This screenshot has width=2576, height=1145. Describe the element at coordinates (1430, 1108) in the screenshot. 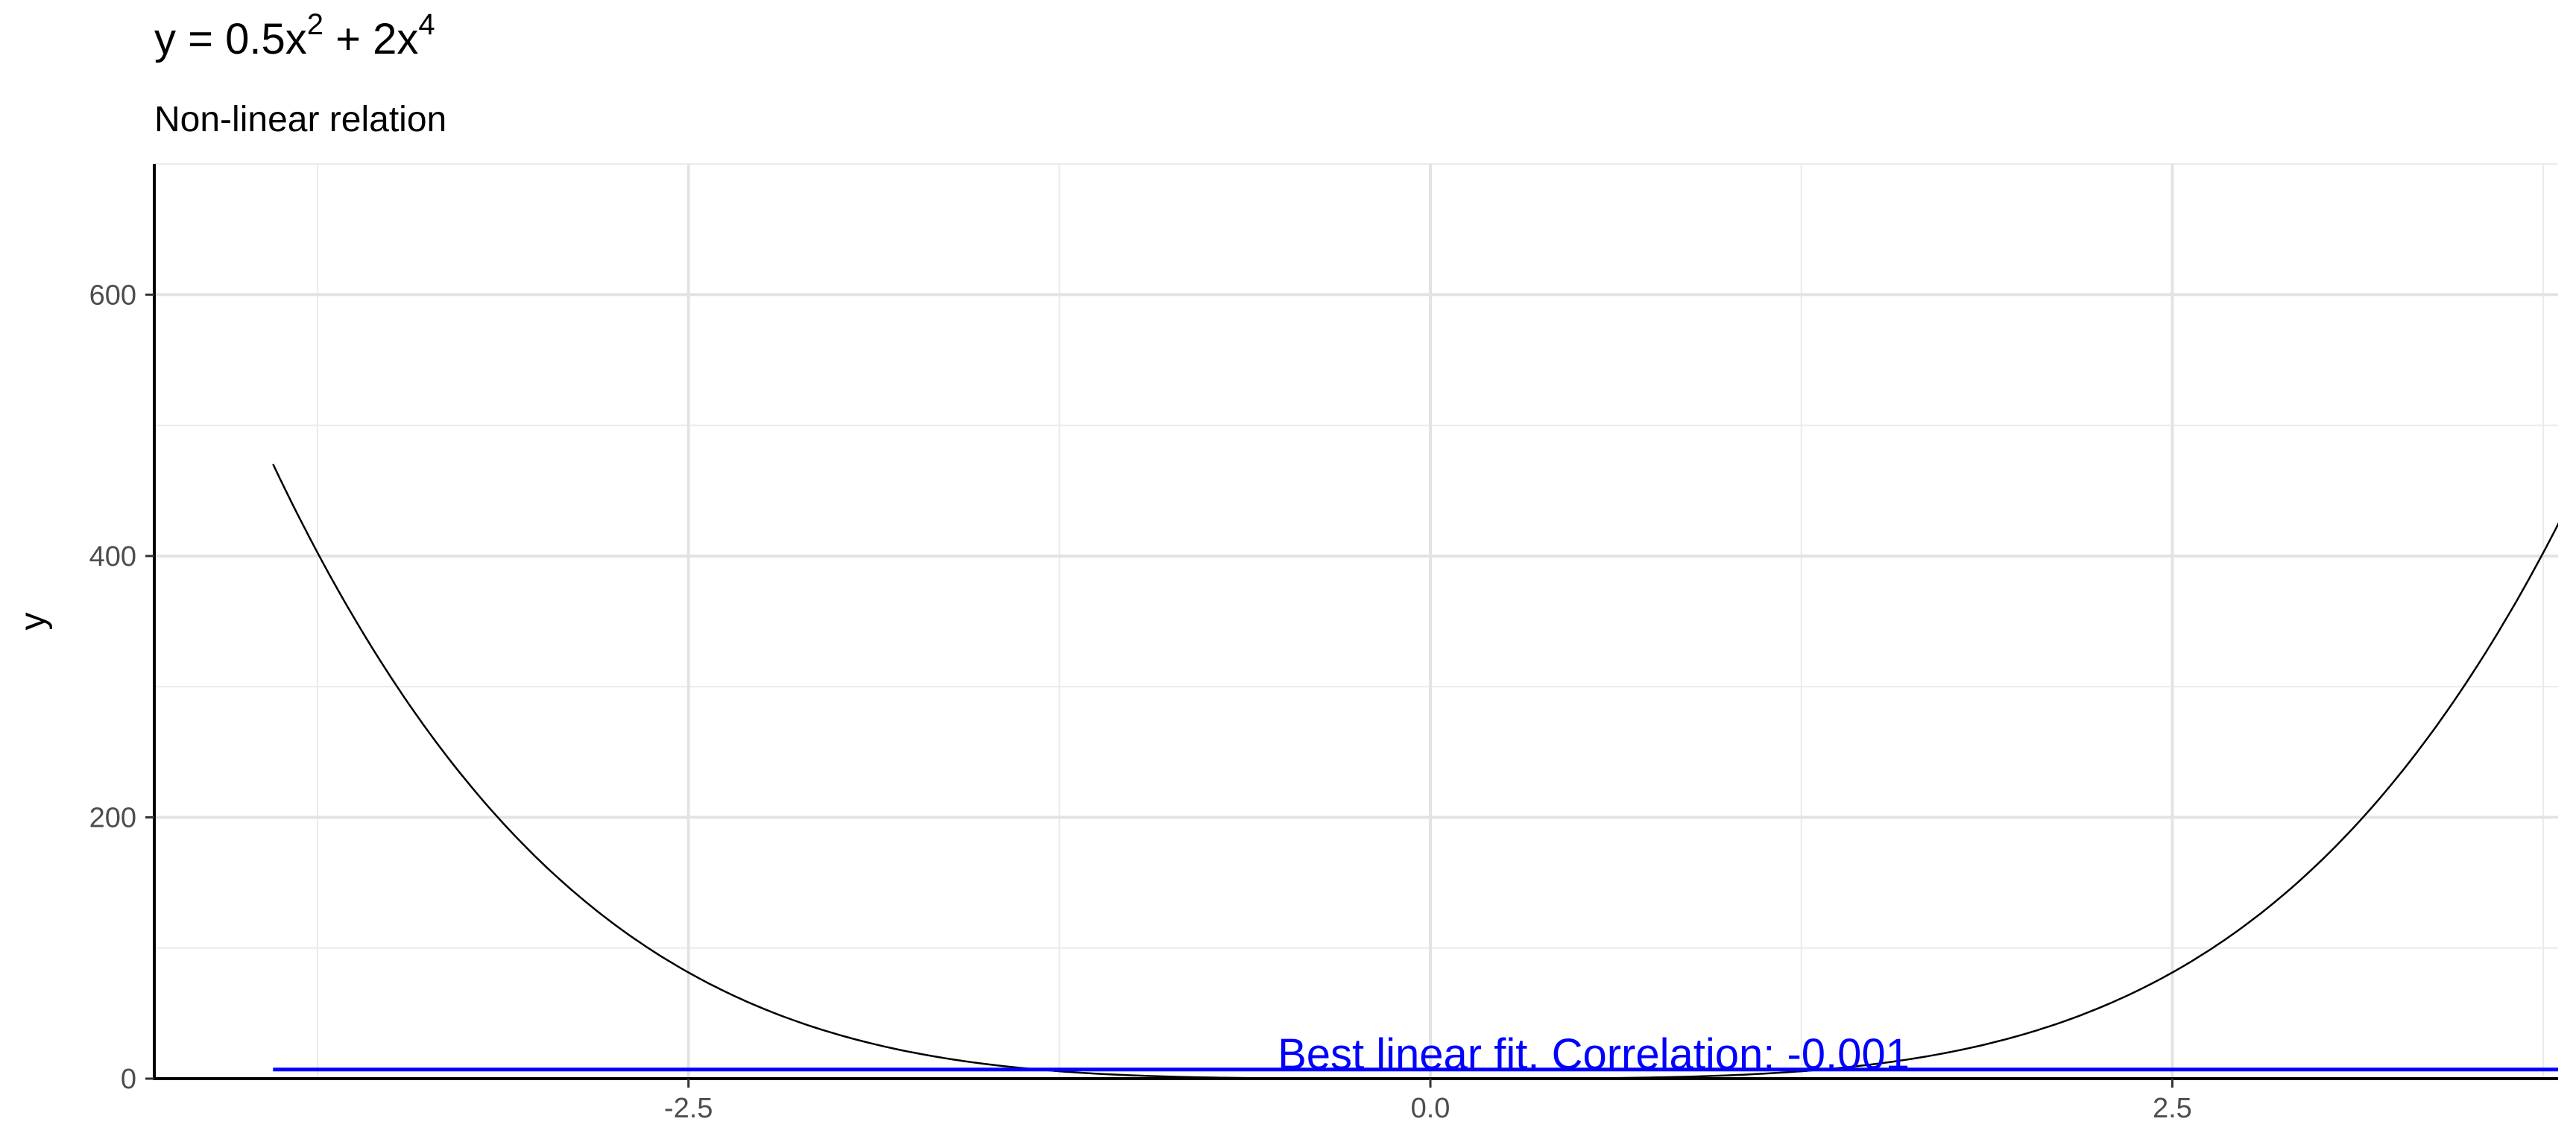

I see `x-tick-label: 0.0` at that location.